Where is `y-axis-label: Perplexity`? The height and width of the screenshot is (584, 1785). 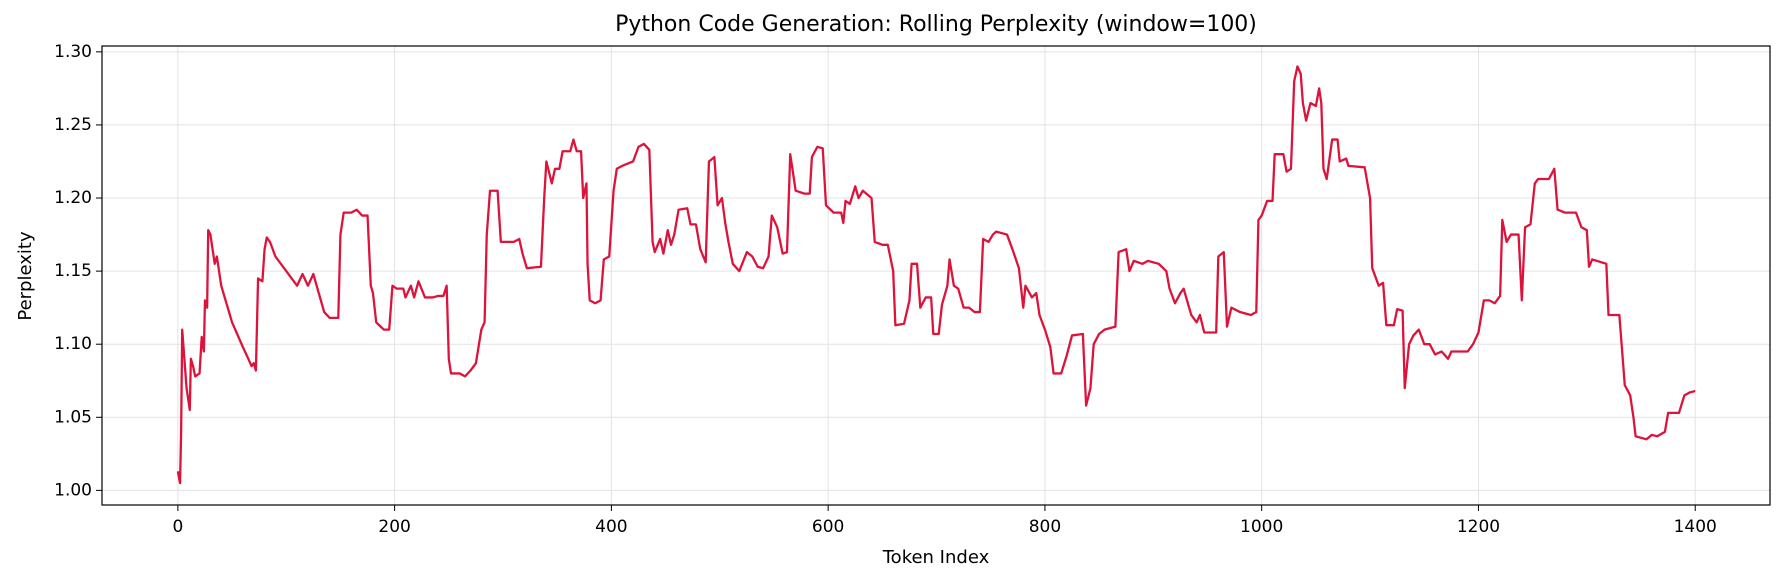 y-axis-label: Perplexity is located at coordinates (25, 276).